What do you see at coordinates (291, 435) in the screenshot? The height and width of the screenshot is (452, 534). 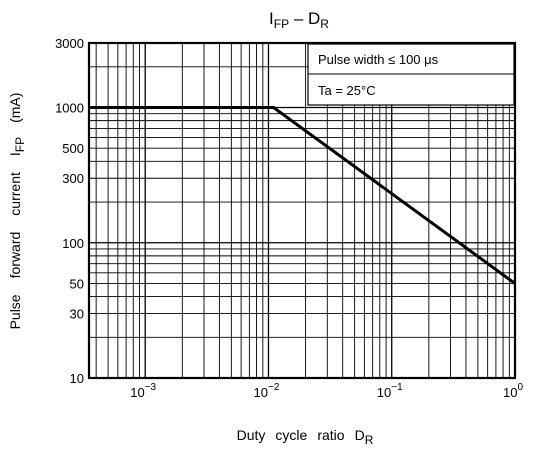 I see `xlabel-word-2: cycle` at bounding box center [291, 435].